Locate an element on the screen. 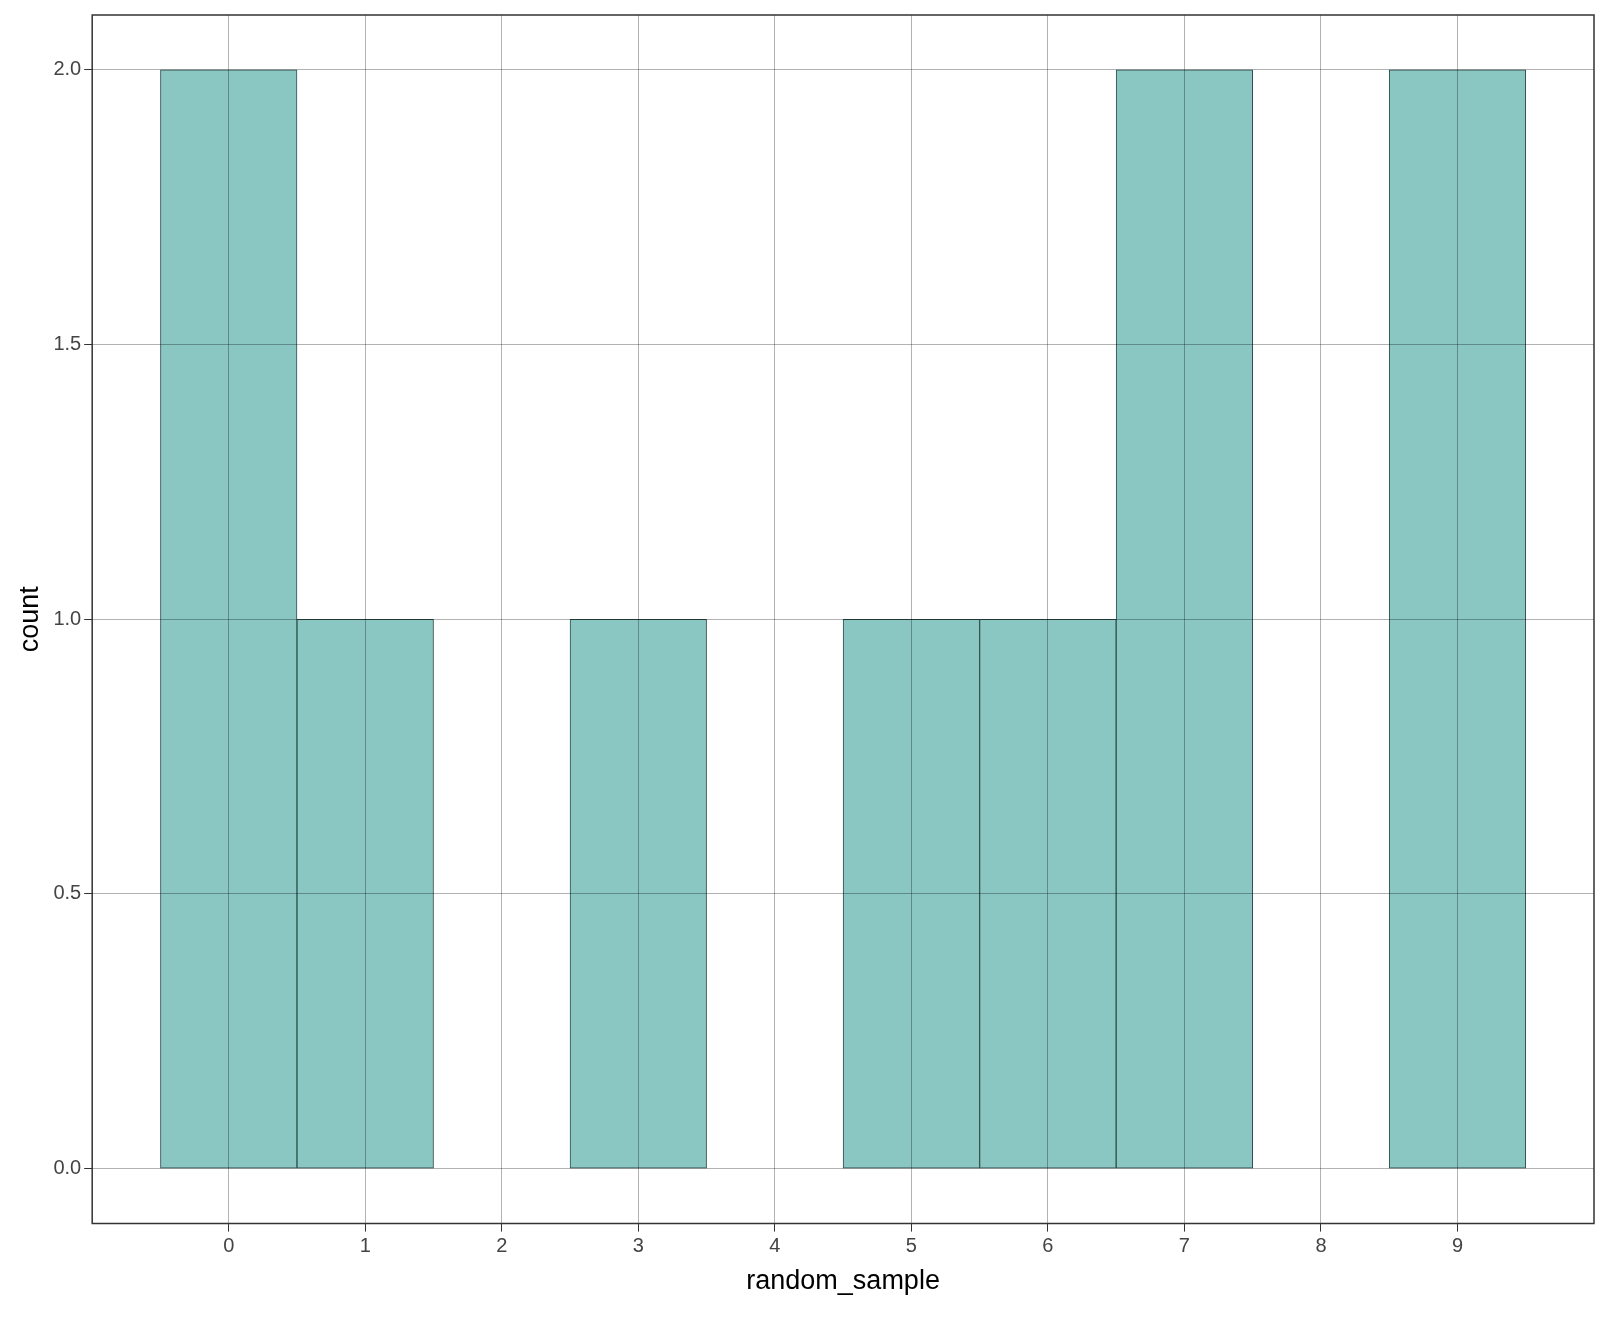 The width and height of the screenshot is (1608, 1322). x-tick-label: 2 is located at coordinates (502, 1245).